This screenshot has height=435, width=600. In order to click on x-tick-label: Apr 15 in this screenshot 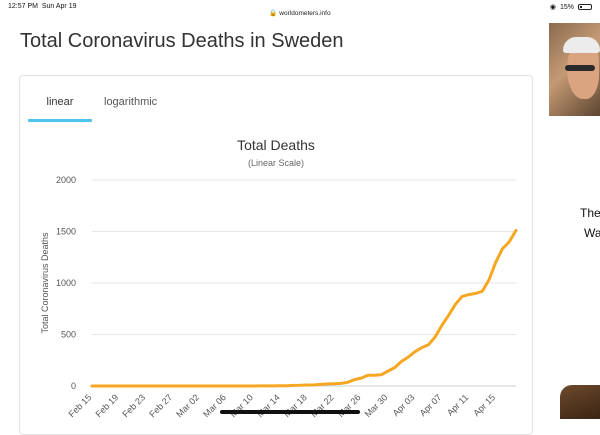, I will do `click(484, 405)`.